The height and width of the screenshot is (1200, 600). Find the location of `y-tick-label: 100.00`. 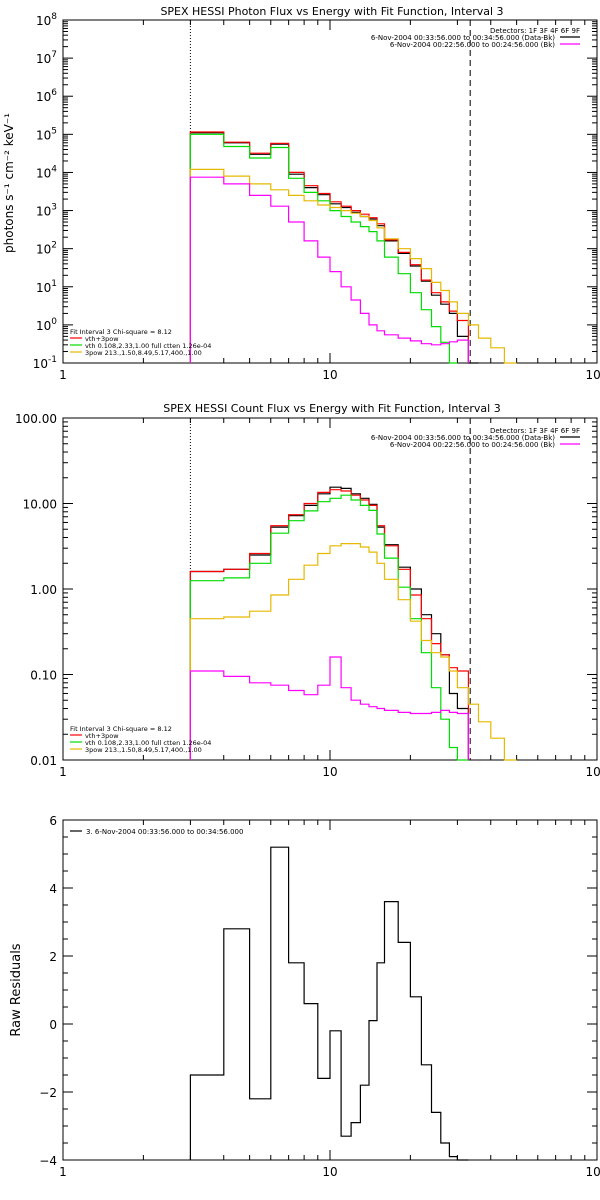

y-tick-label: 100.00 is located at coordinates (36, 419).